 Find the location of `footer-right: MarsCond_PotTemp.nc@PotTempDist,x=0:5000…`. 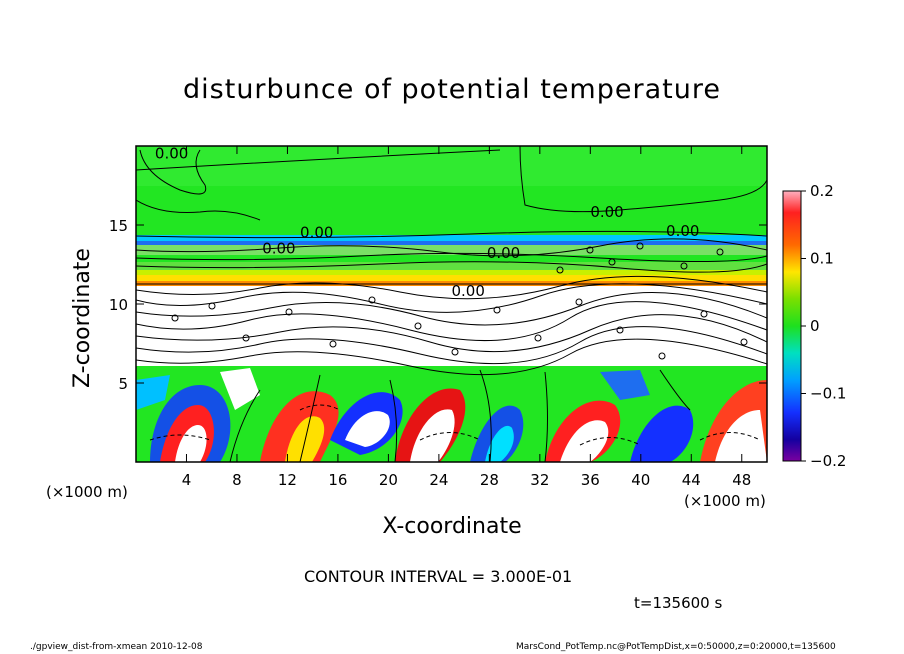

footer-right: MarsCond_PotTemp.nc@PotTempDist,x=0:5000… is located at coordinates (676, 647).